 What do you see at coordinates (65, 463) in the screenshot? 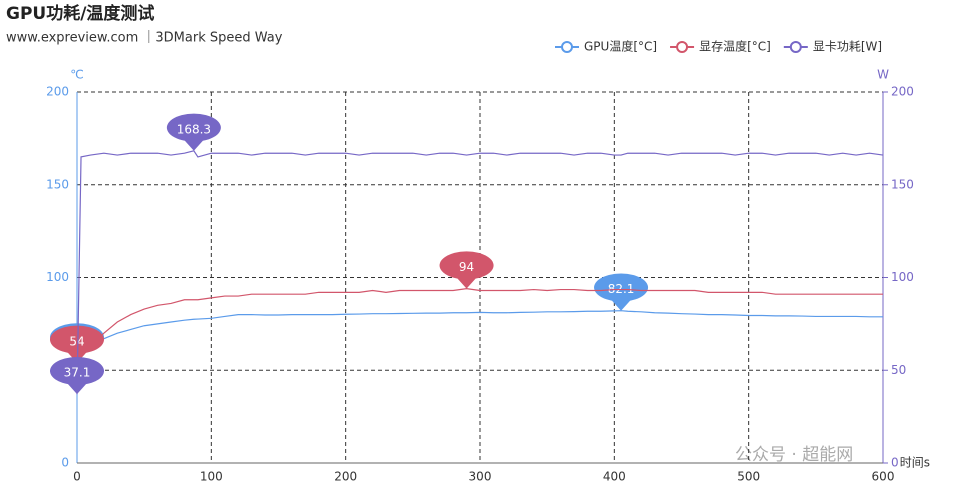
I see `y-tick-label: 0` at bounding box center [65, 463].